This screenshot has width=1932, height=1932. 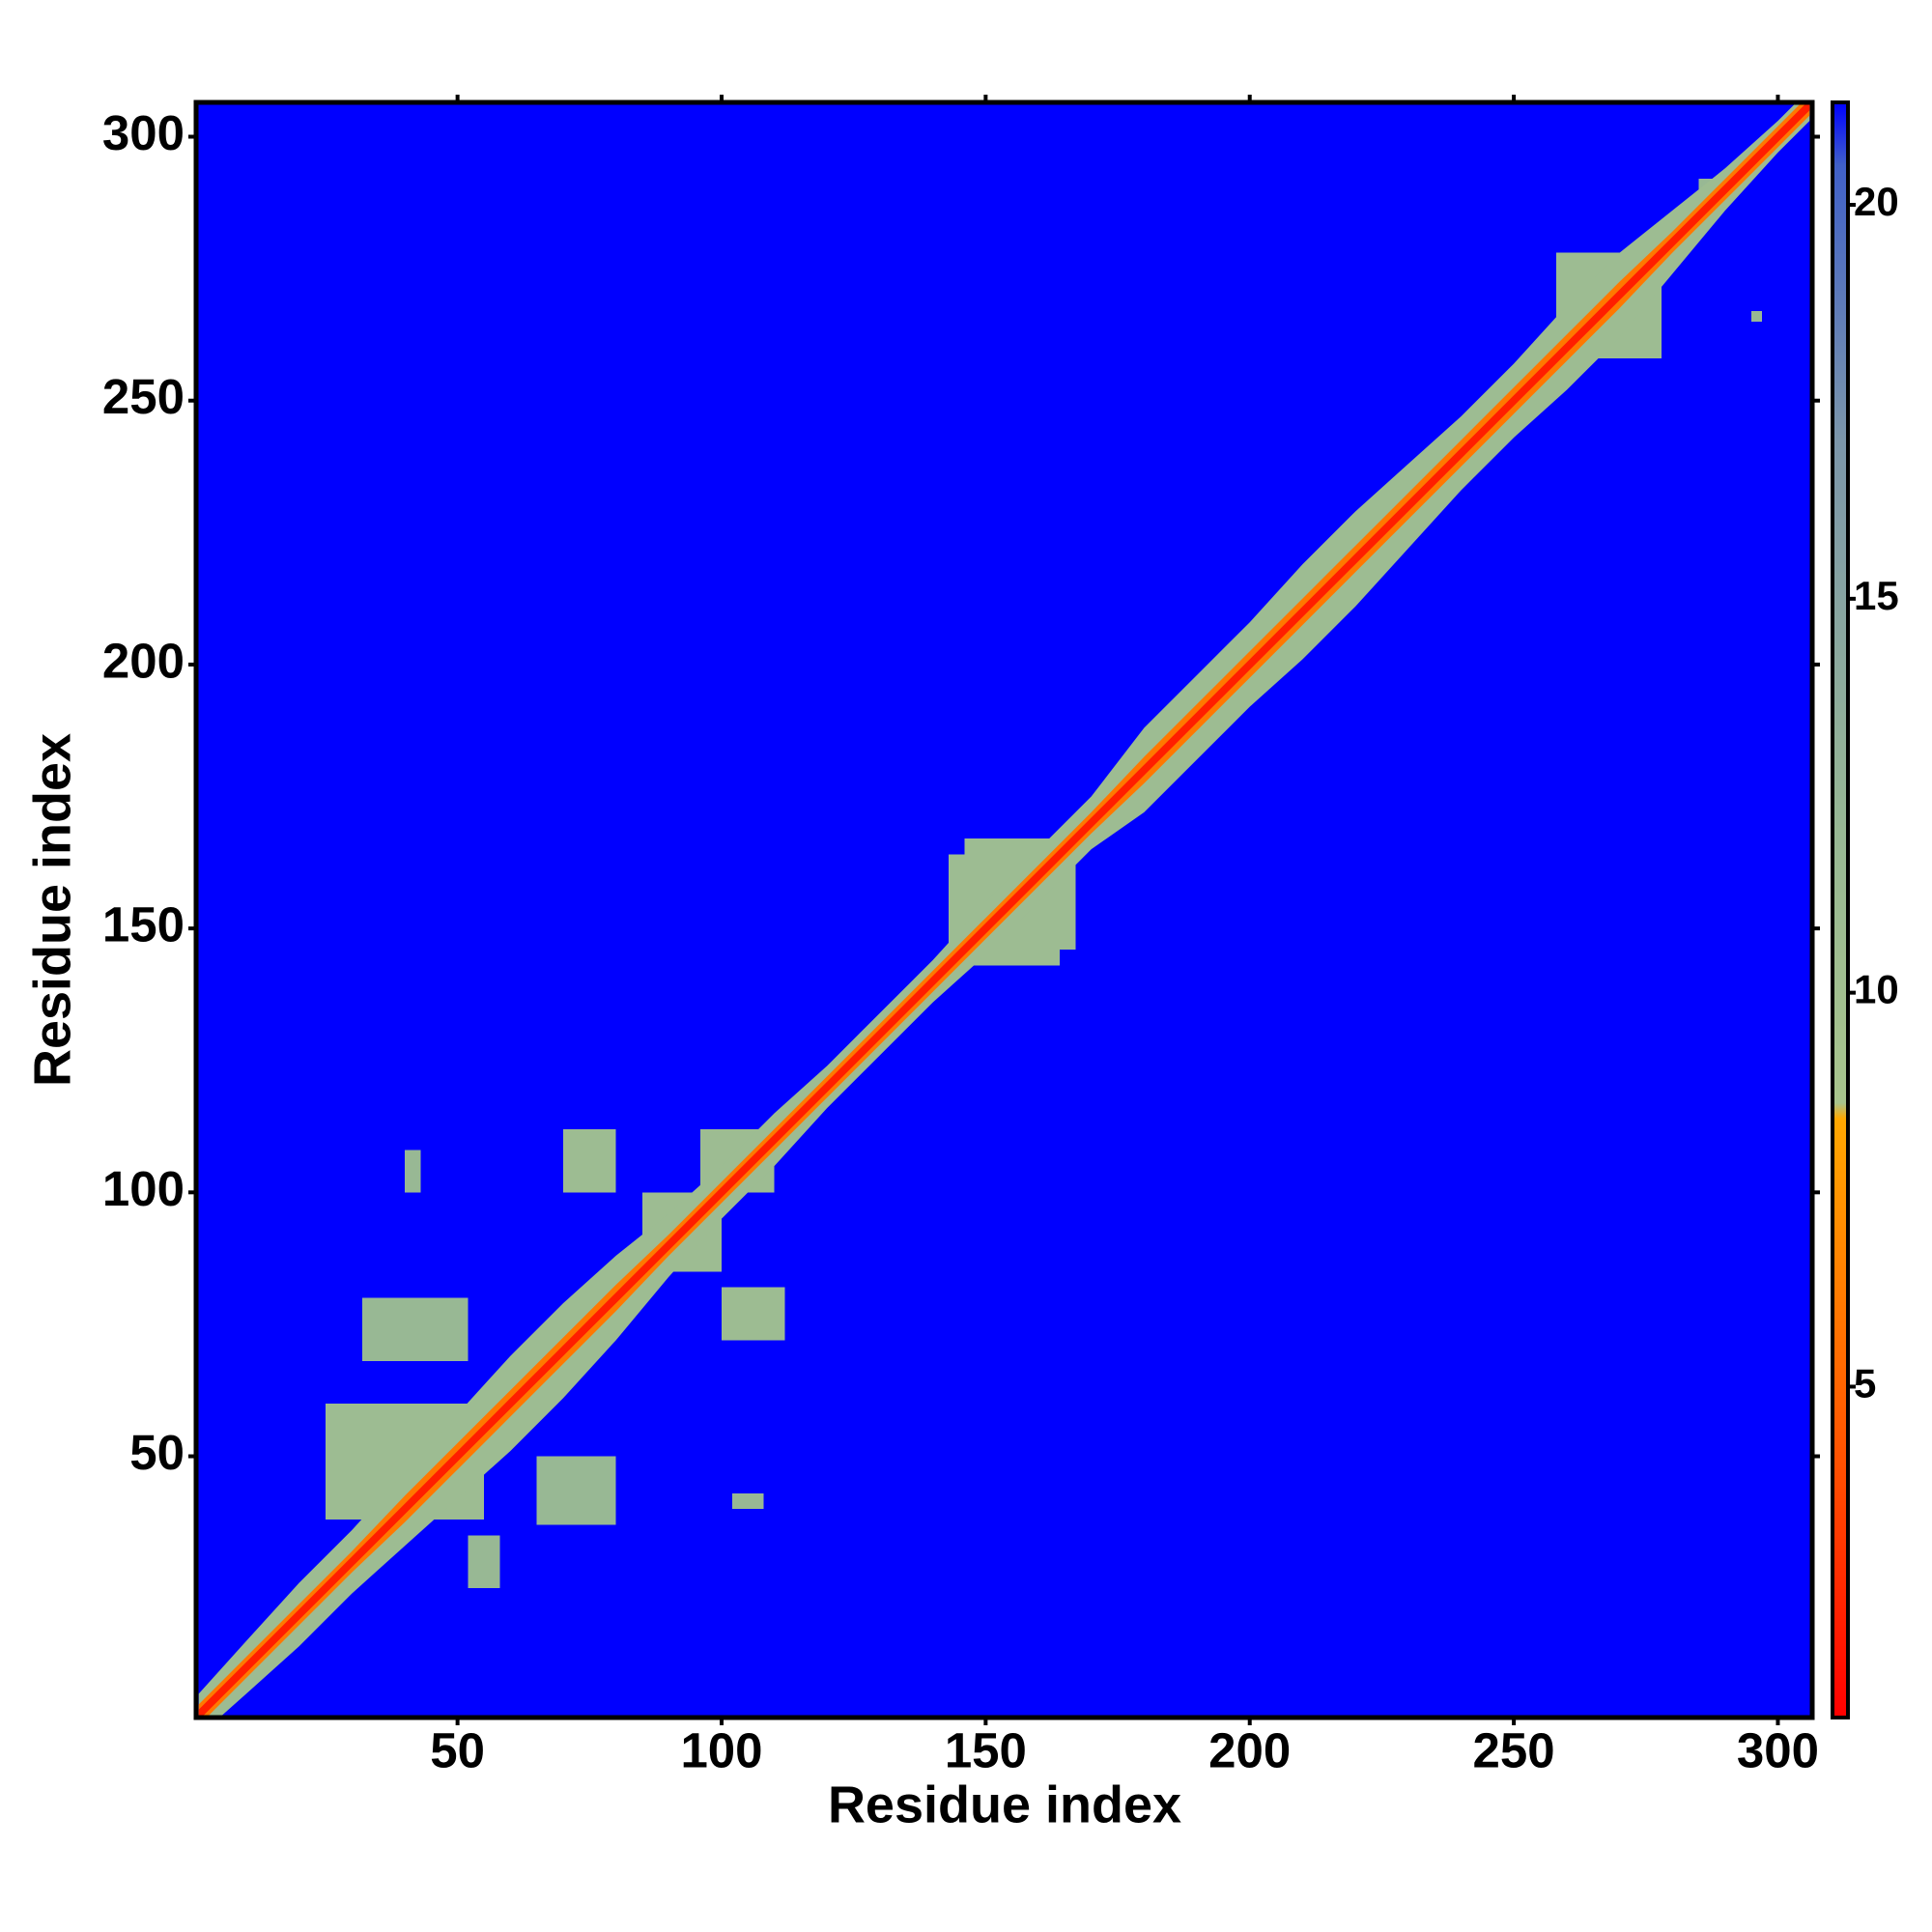 What do you see at coordinates (721, 1749) in the screenshot?
I see `x-tick-label: 100` at bounding box center [721, 1749].